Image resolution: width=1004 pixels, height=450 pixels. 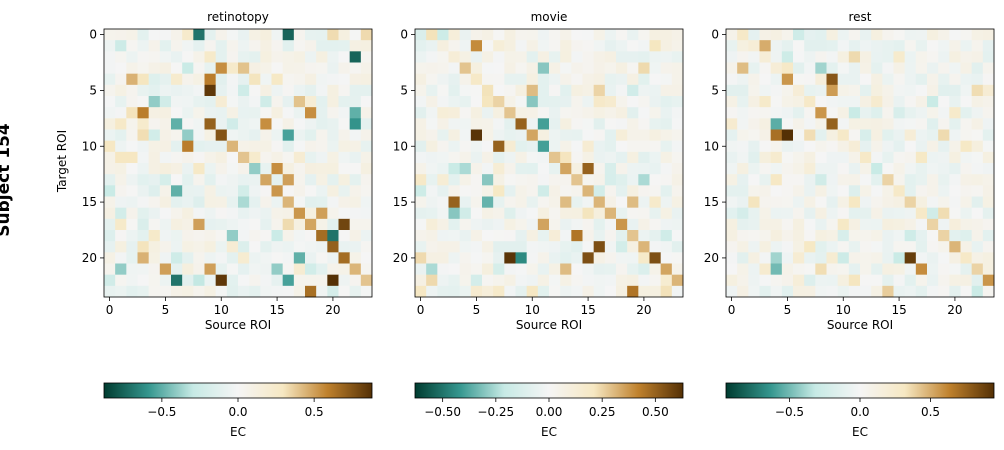 What do you see at coordinates (93, 35) in the screenshot?
I see `y-tick-label: 0` at bounding box center [93, 35].